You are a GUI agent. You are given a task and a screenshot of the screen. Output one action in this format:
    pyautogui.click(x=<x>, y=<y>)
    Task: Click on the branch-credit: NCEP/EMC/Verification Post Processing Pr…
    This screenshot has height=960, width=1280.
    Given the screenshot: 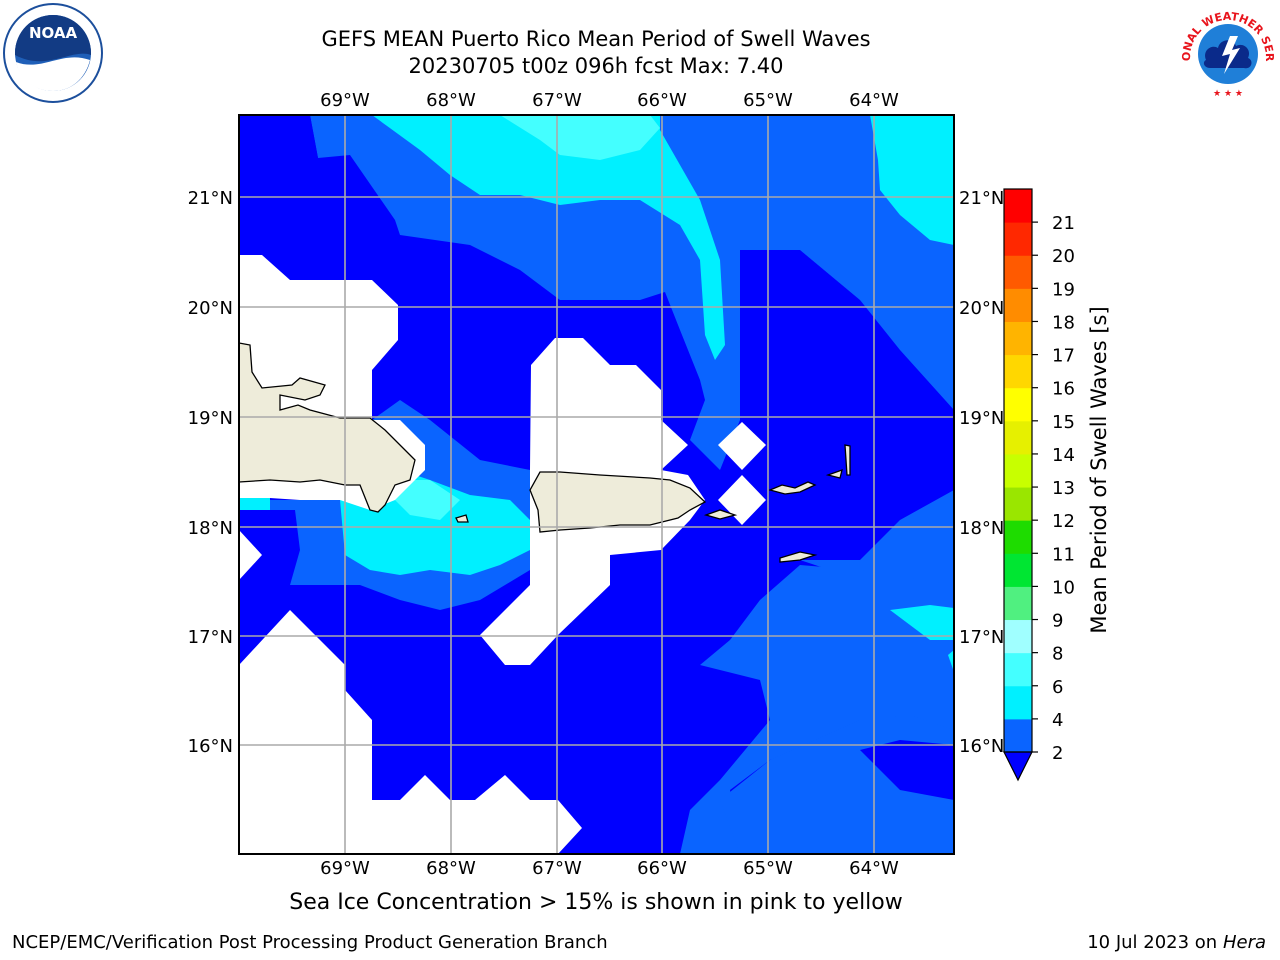 What is the action you would take?
    pyautogui.click(x=310, y=942)
    